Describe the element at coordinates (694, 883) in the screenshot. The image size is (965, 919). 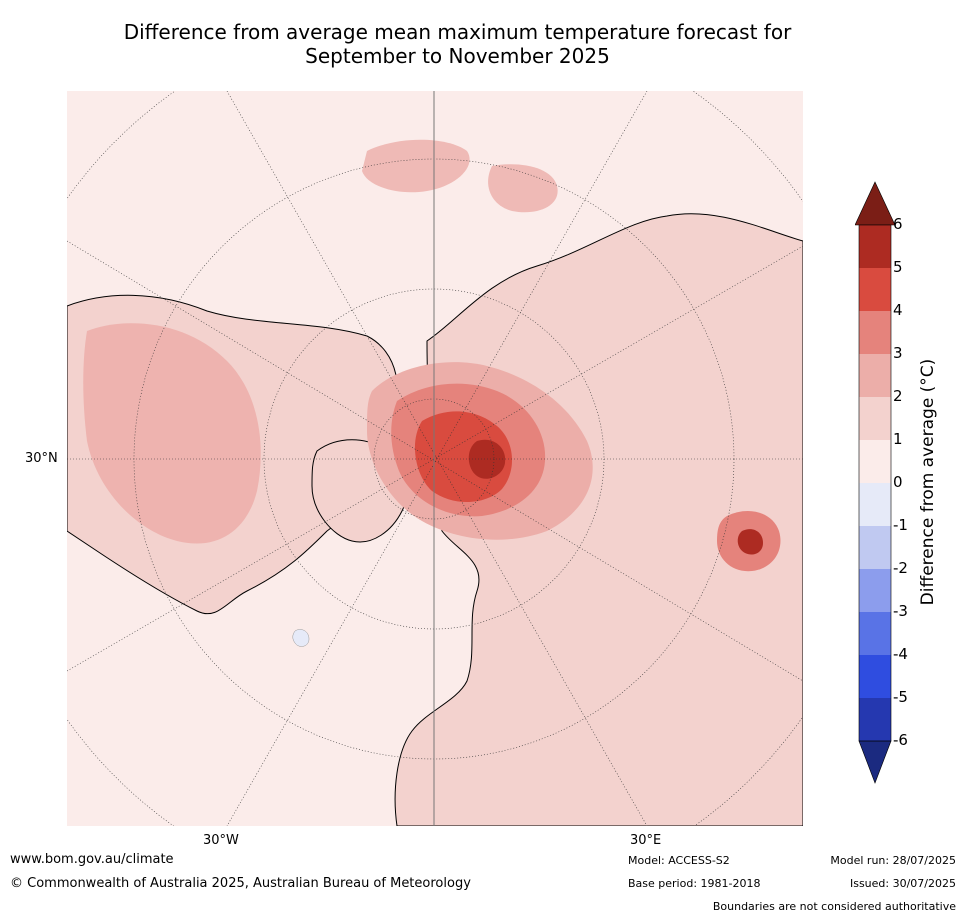
I see `footer-base-period: Base period: 1981-2018` at that location.